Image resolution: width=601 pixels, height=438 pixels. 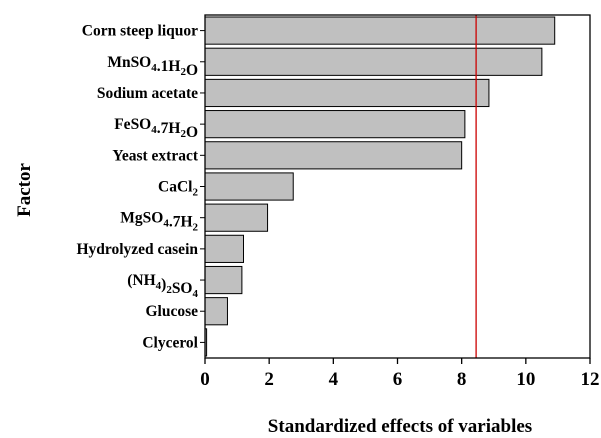 What do you see at coordinates (590, 379) in the screenshot?
I see `x-tick-label: 12` at bounding box center [590, 379].